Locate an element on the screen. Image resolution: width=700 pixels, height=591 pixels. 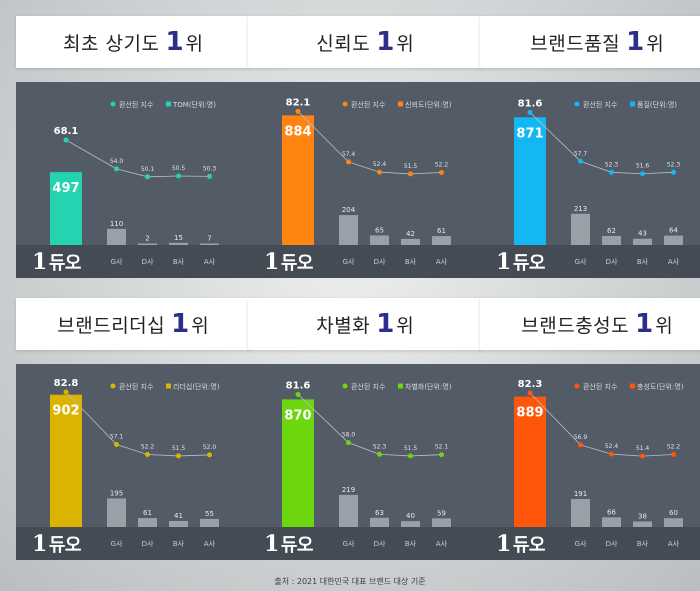
index-value-label: 82.1 is located at coordinates (298, 102).